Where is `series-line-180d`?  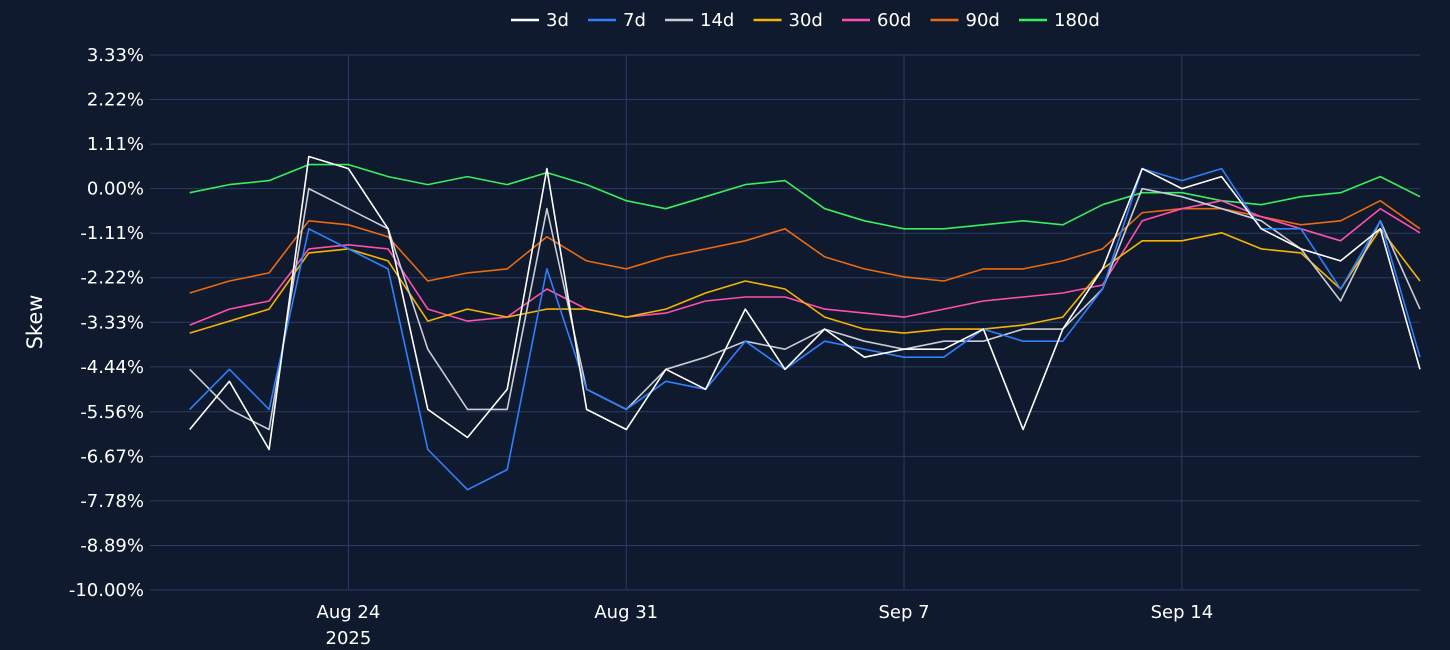
series-line-180d is located at coordinates (805, 196).